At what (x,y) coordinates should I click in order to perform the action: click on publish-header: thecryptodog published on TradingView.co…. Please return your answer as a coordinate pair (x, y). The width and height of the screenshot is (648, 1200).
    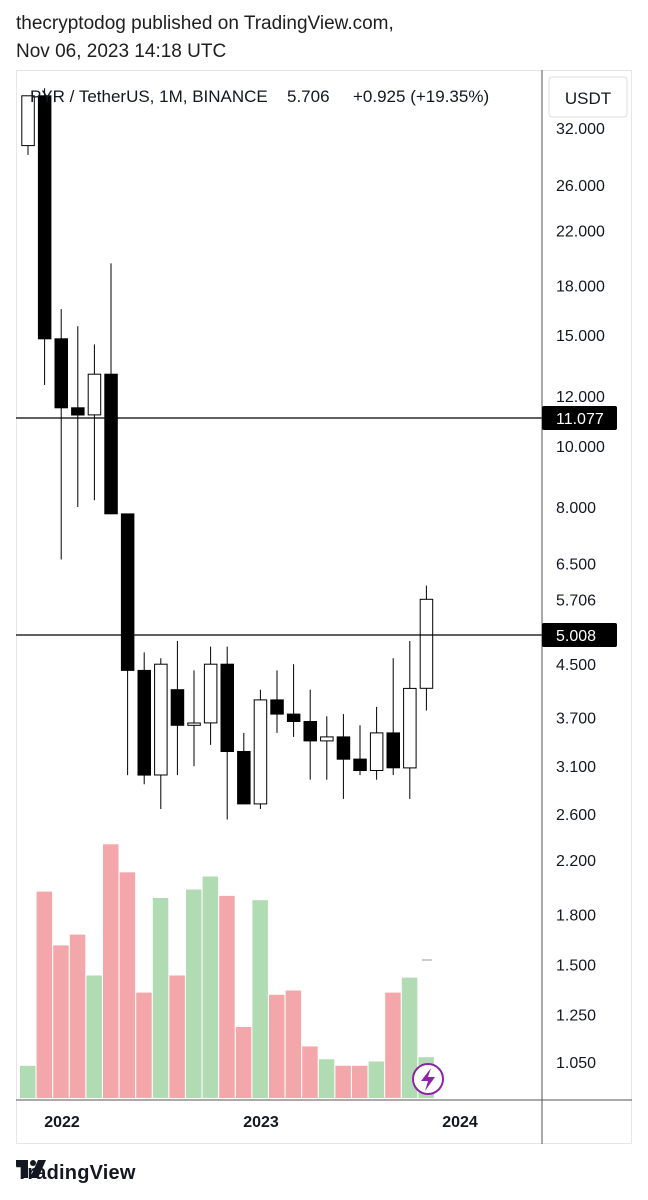
    Looking at the image, I should click on (205, 38).